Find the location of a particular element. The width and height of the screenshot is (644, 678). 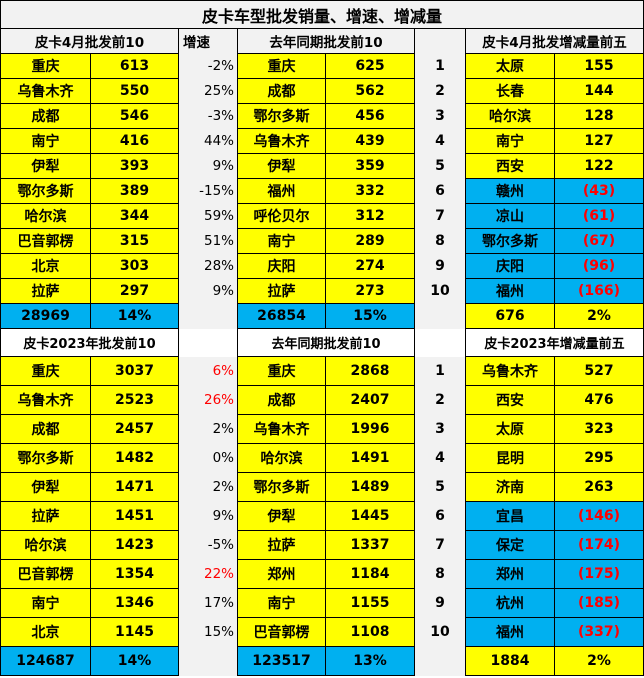

growth-cell: 2% is located at coordinates (208, 429).